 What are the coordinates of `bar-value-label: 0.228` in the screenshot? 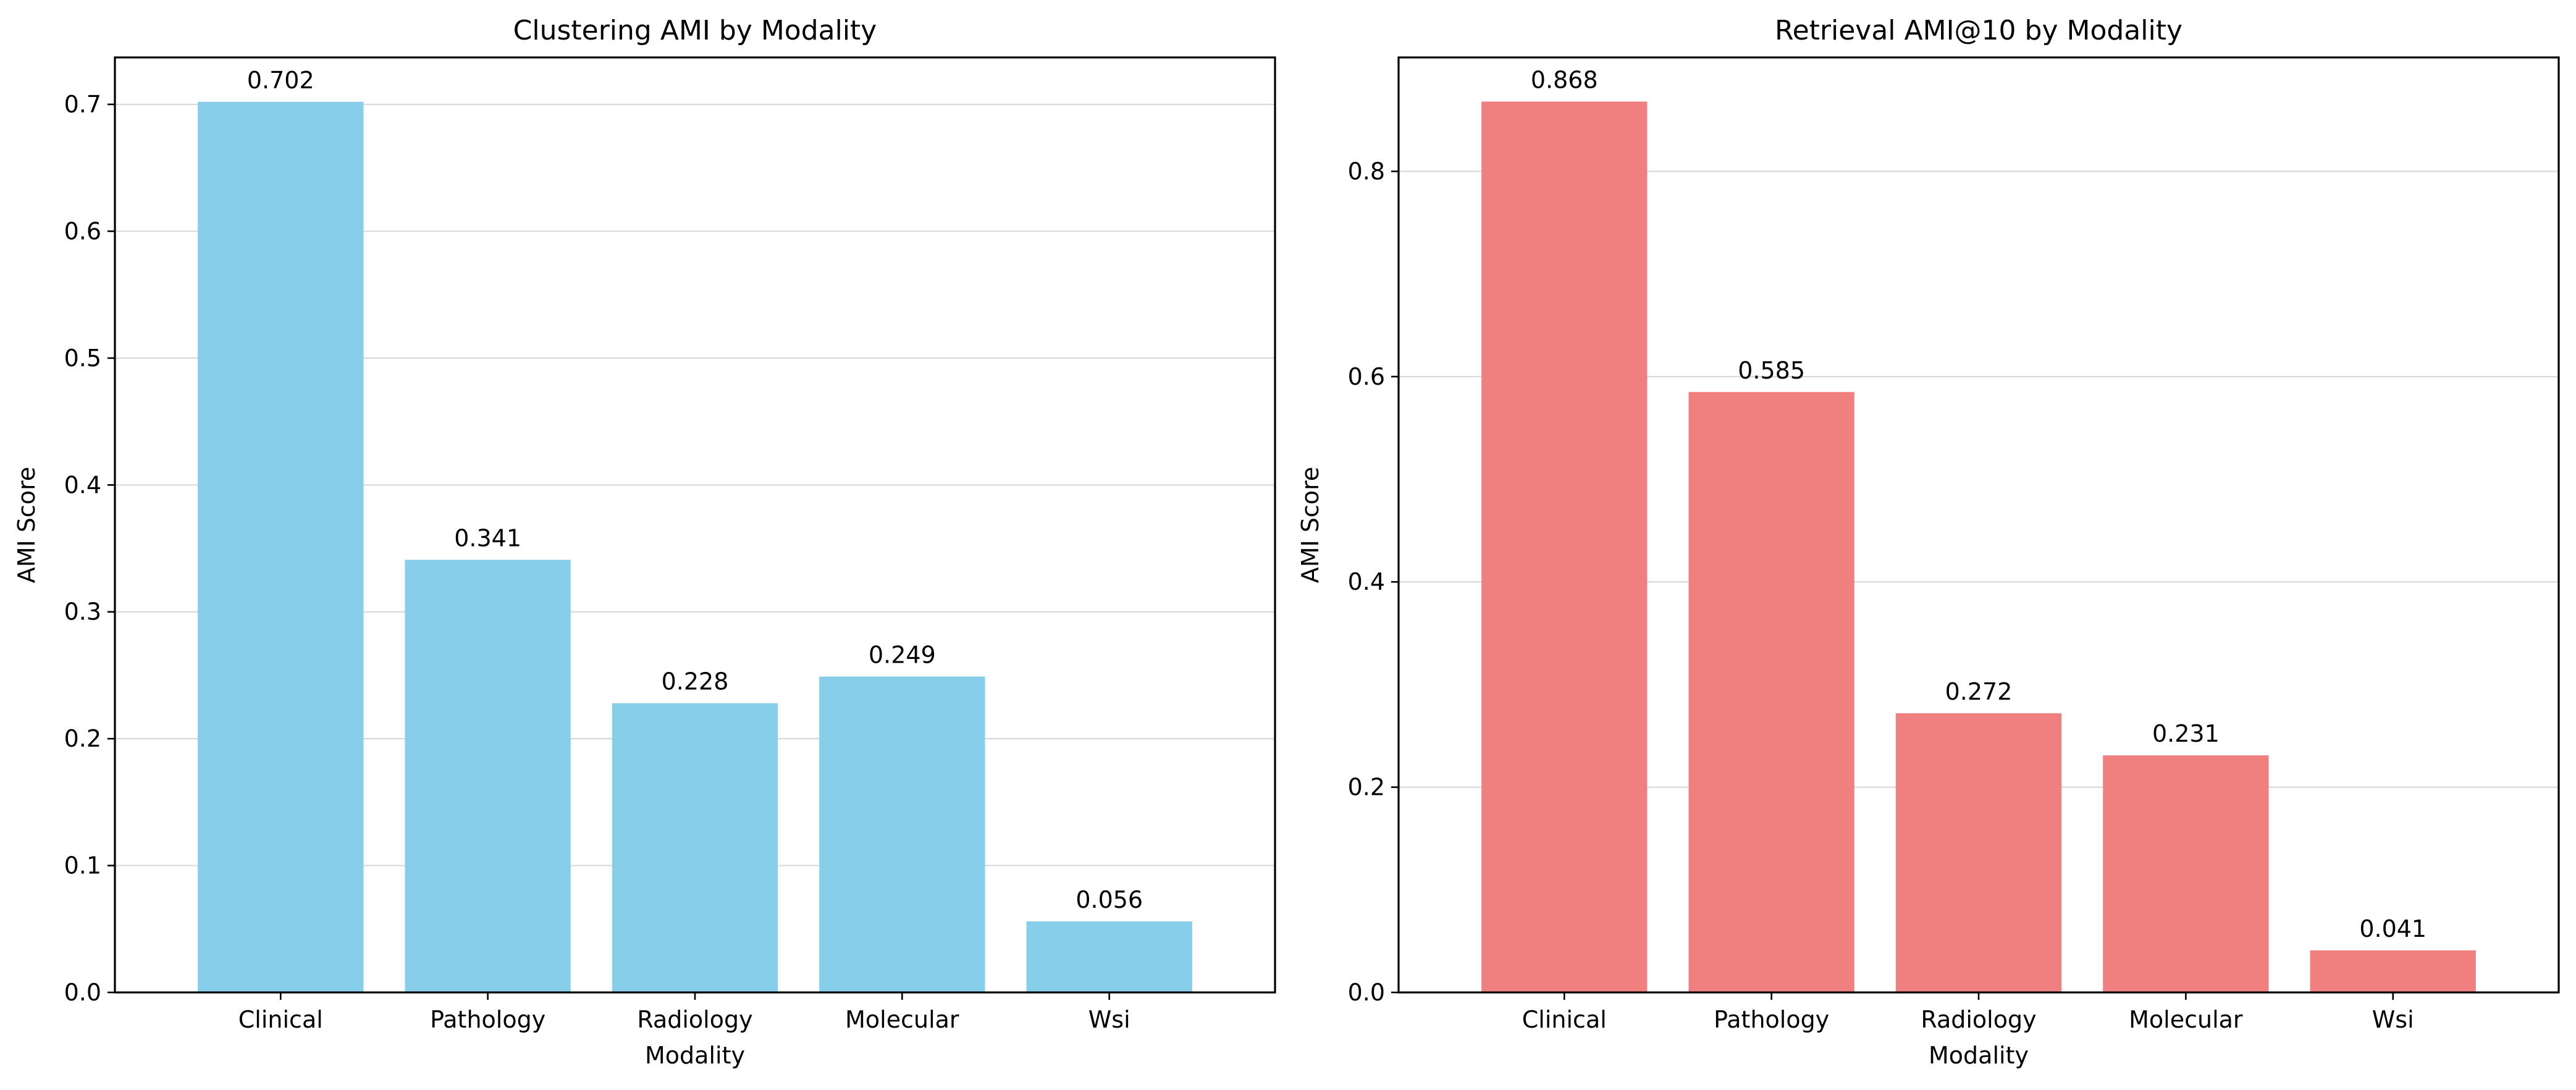 It's located at (696, 681).